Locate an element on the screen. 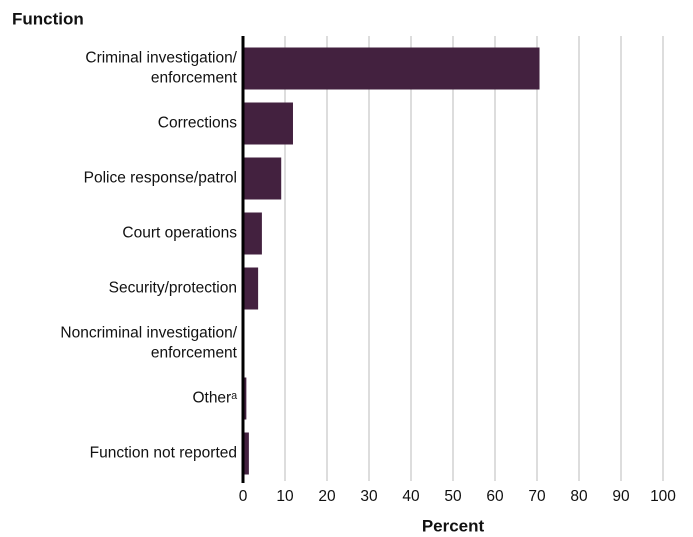 Image resolution: width=693 pixels, height=537 pixels. x-tick-label: 60 is located at coordinates (495, 496).